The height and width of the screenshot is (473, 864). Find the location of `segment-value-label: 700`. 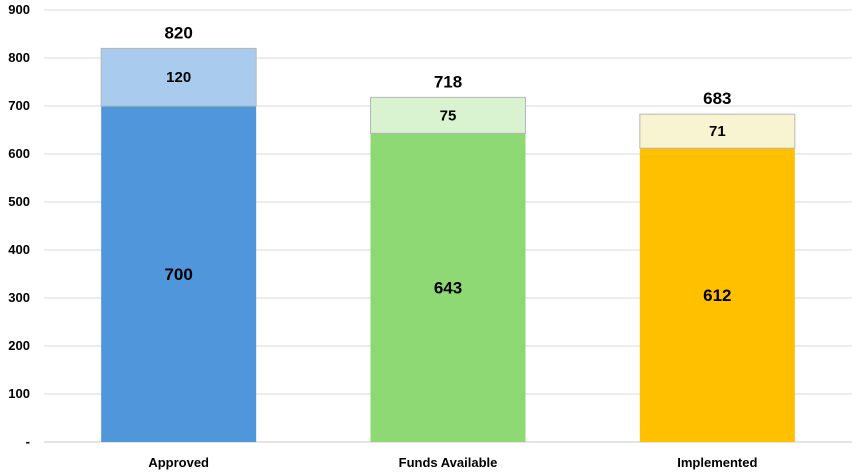

segment-value-label: 700 is located at coordinates (178, 274).